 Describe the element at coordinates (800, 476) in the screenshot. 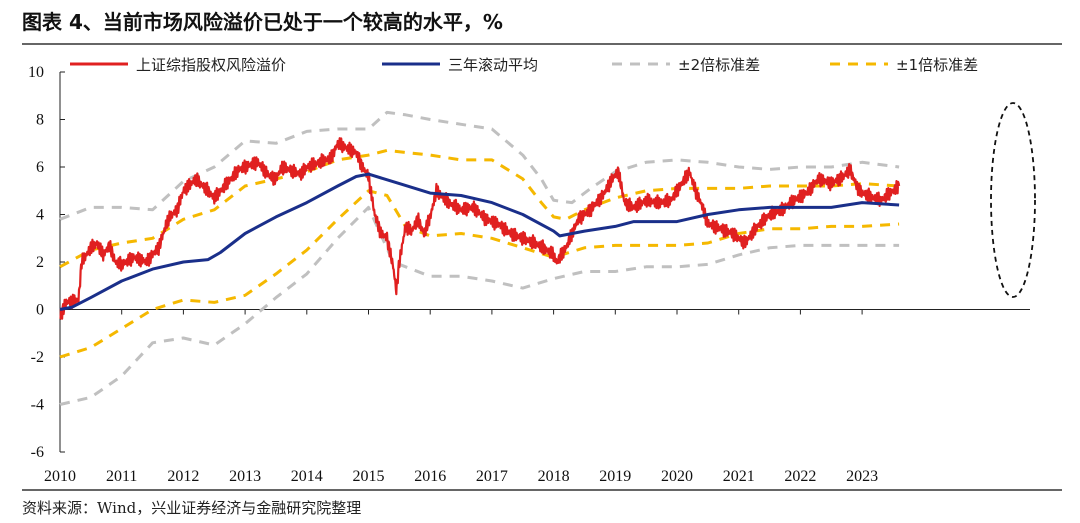

I see `x-tick-label: 2022` at that location.